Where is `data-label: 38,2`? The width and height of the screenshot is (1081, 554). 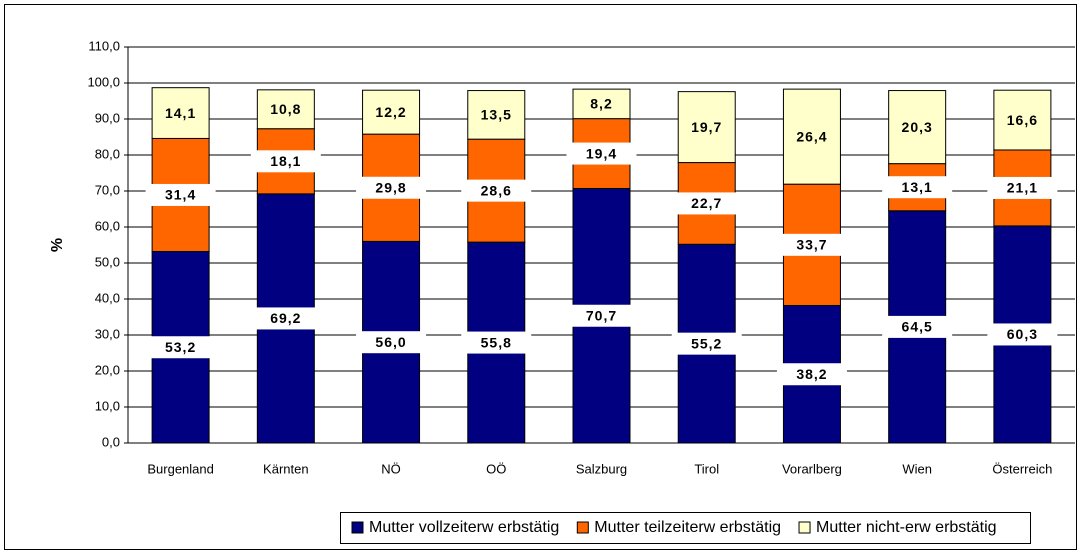 data-label: 38,2 is located at coordinates (811, 374).